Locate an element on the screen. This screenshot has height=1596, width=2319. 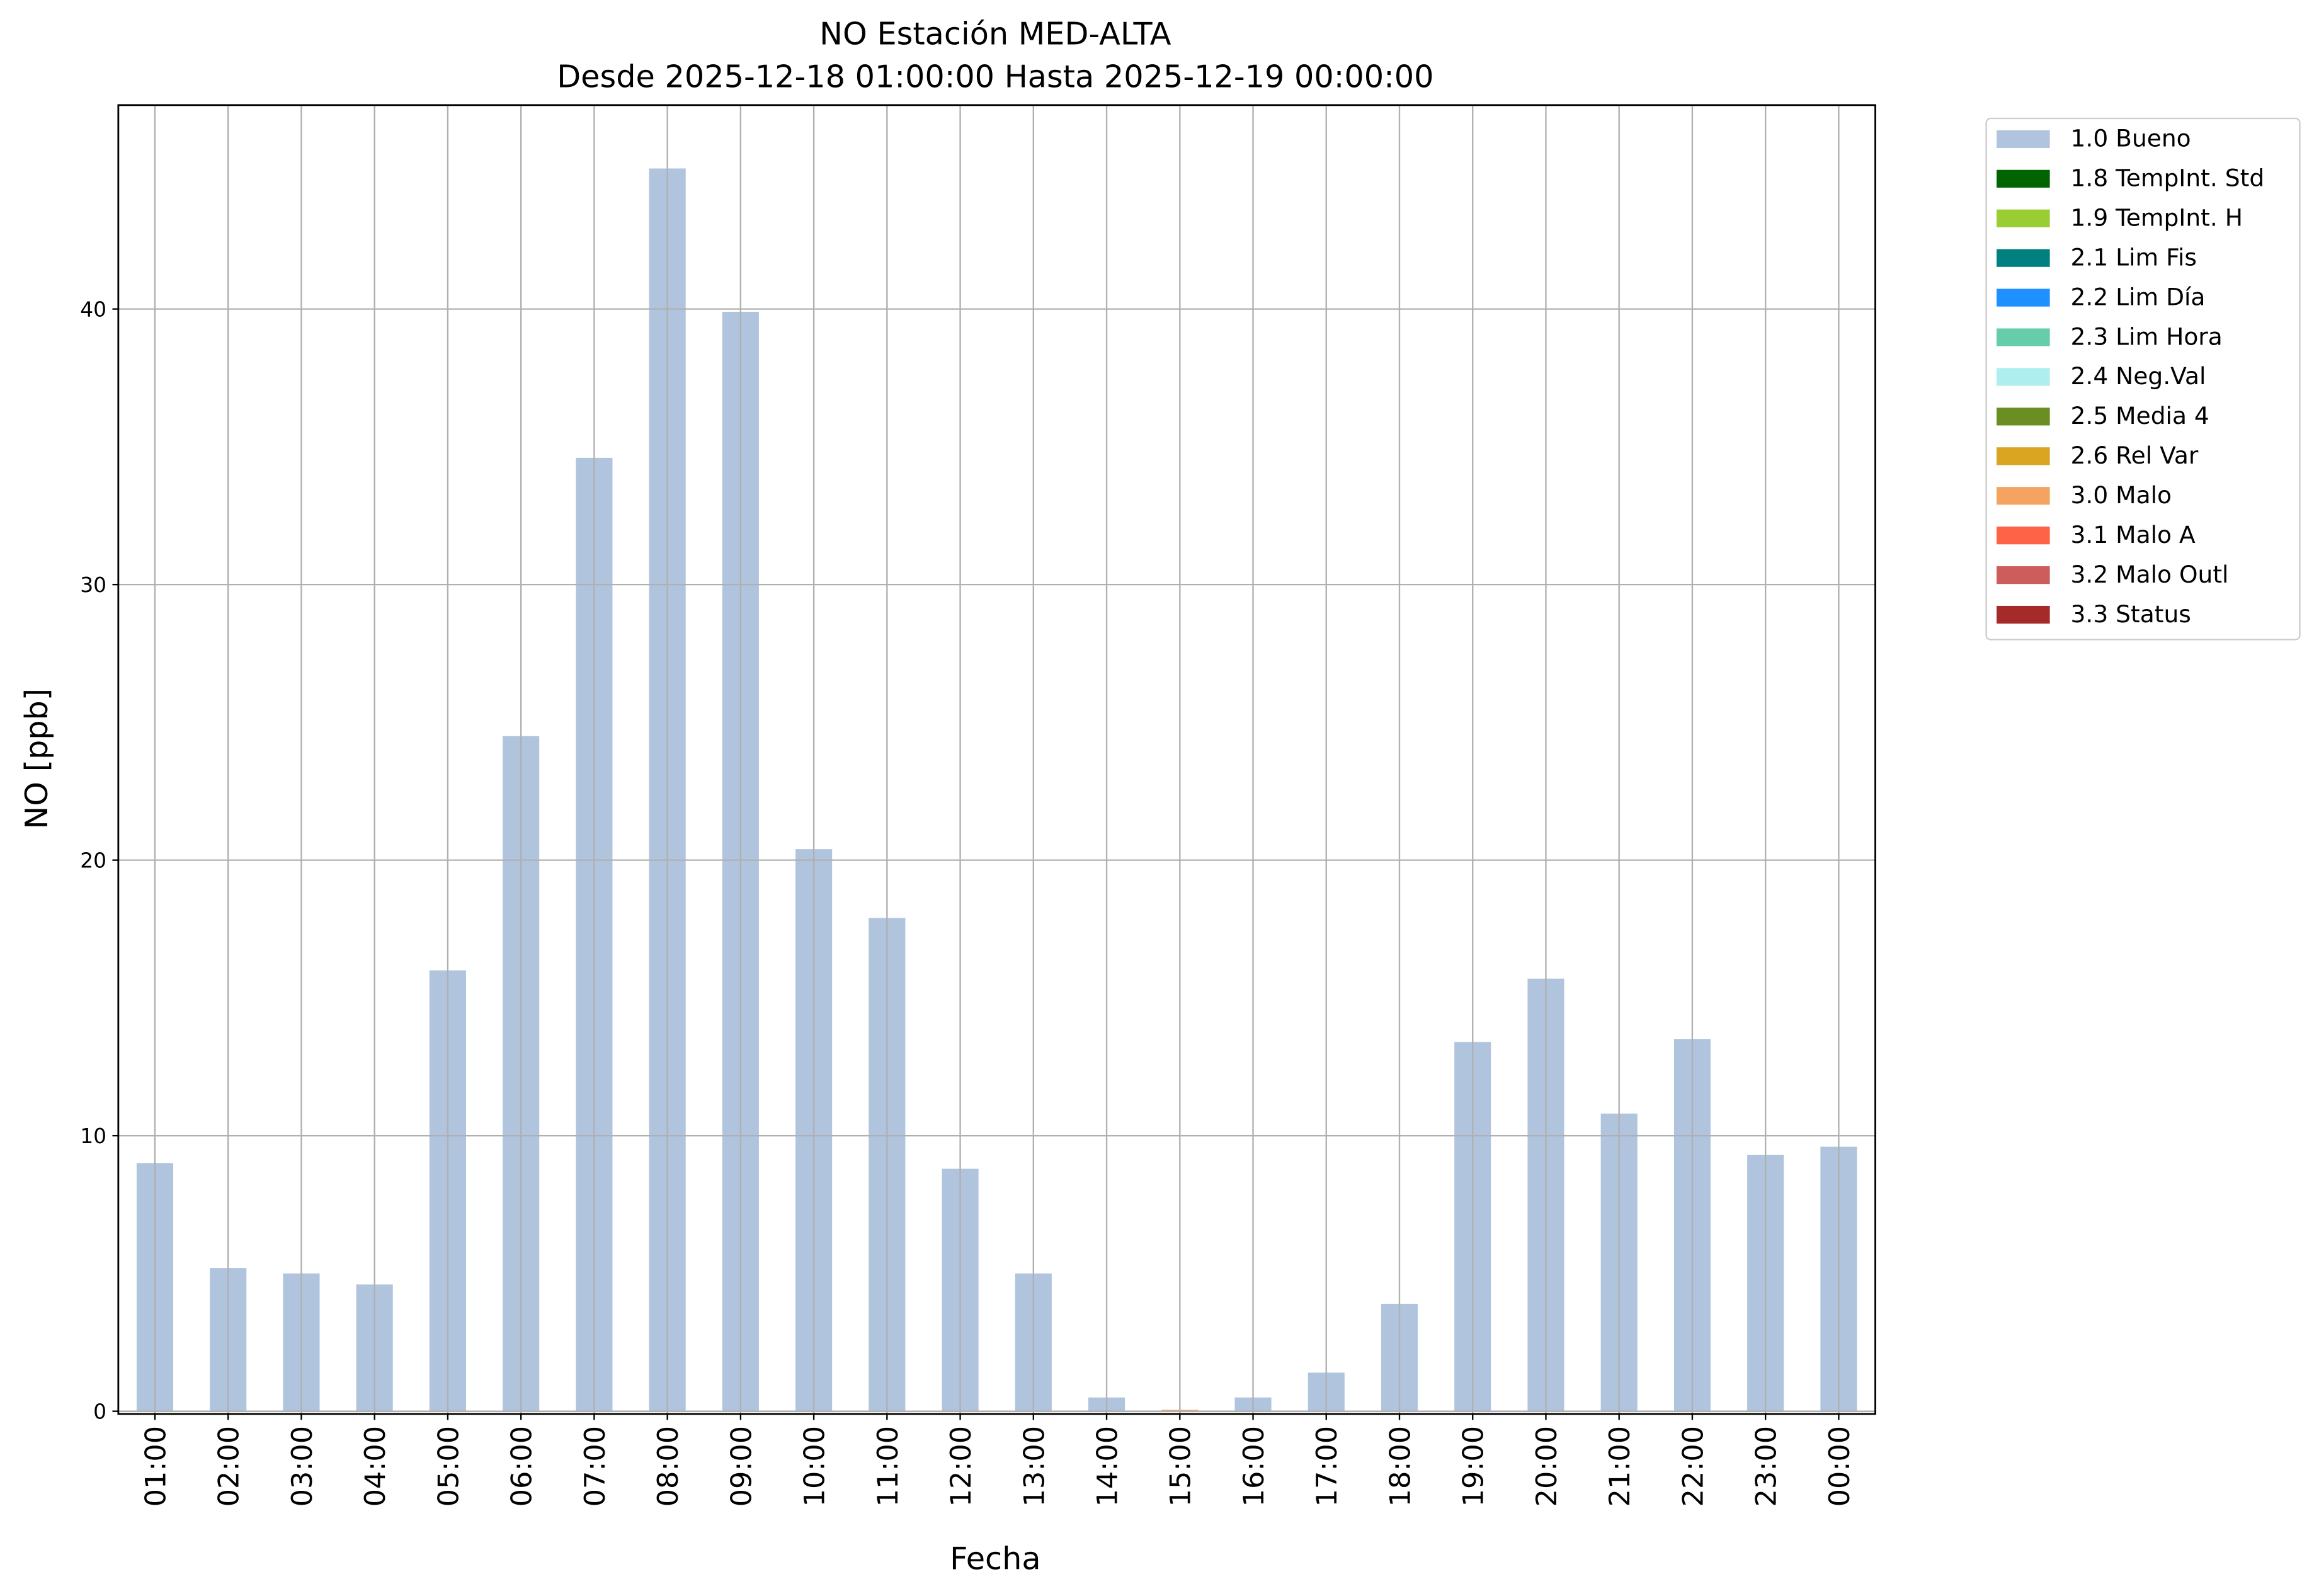
legend-label: 1.0 Bueno is located at coordinates (2131, 138).